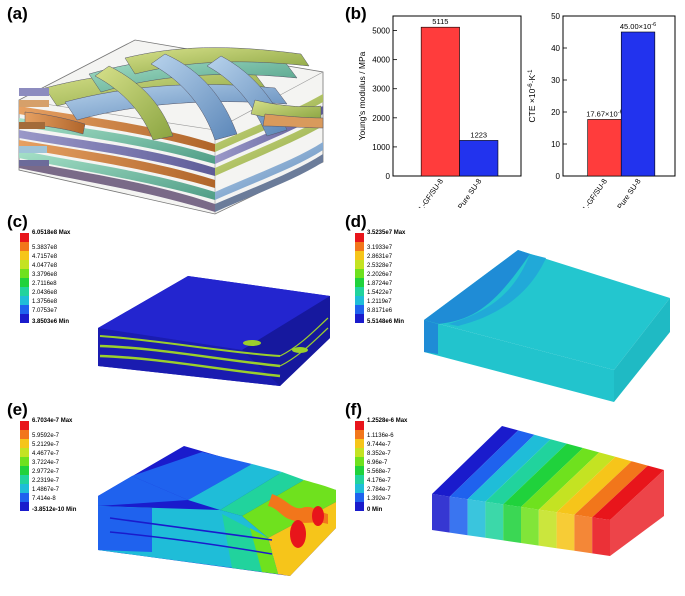  I want to click on gradient-side-face, so click(637, 513).